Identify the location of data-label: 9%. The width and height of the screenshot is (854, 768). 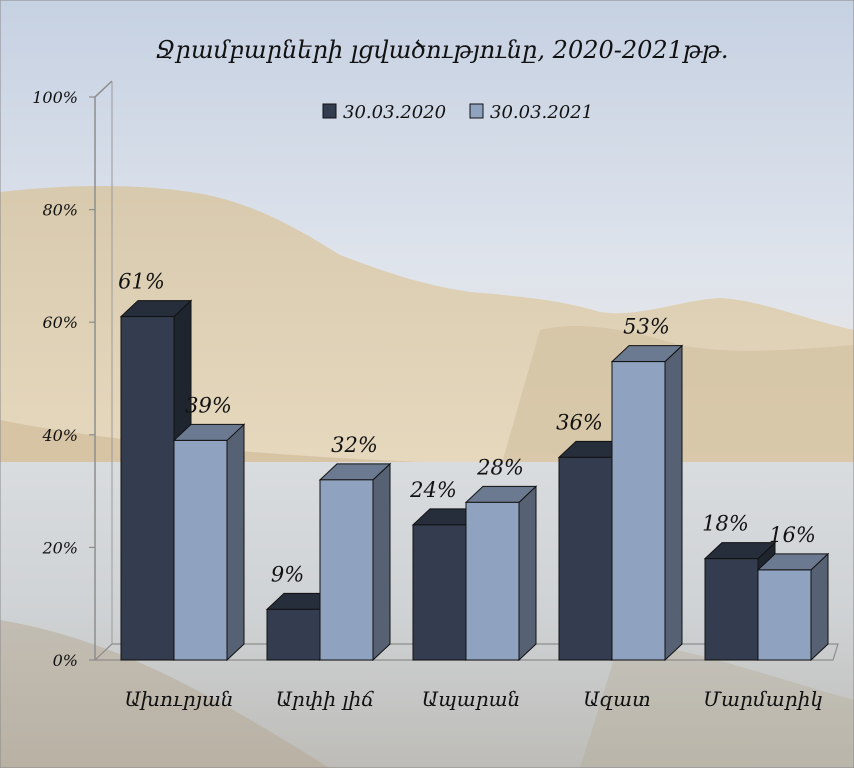
(287, 574).